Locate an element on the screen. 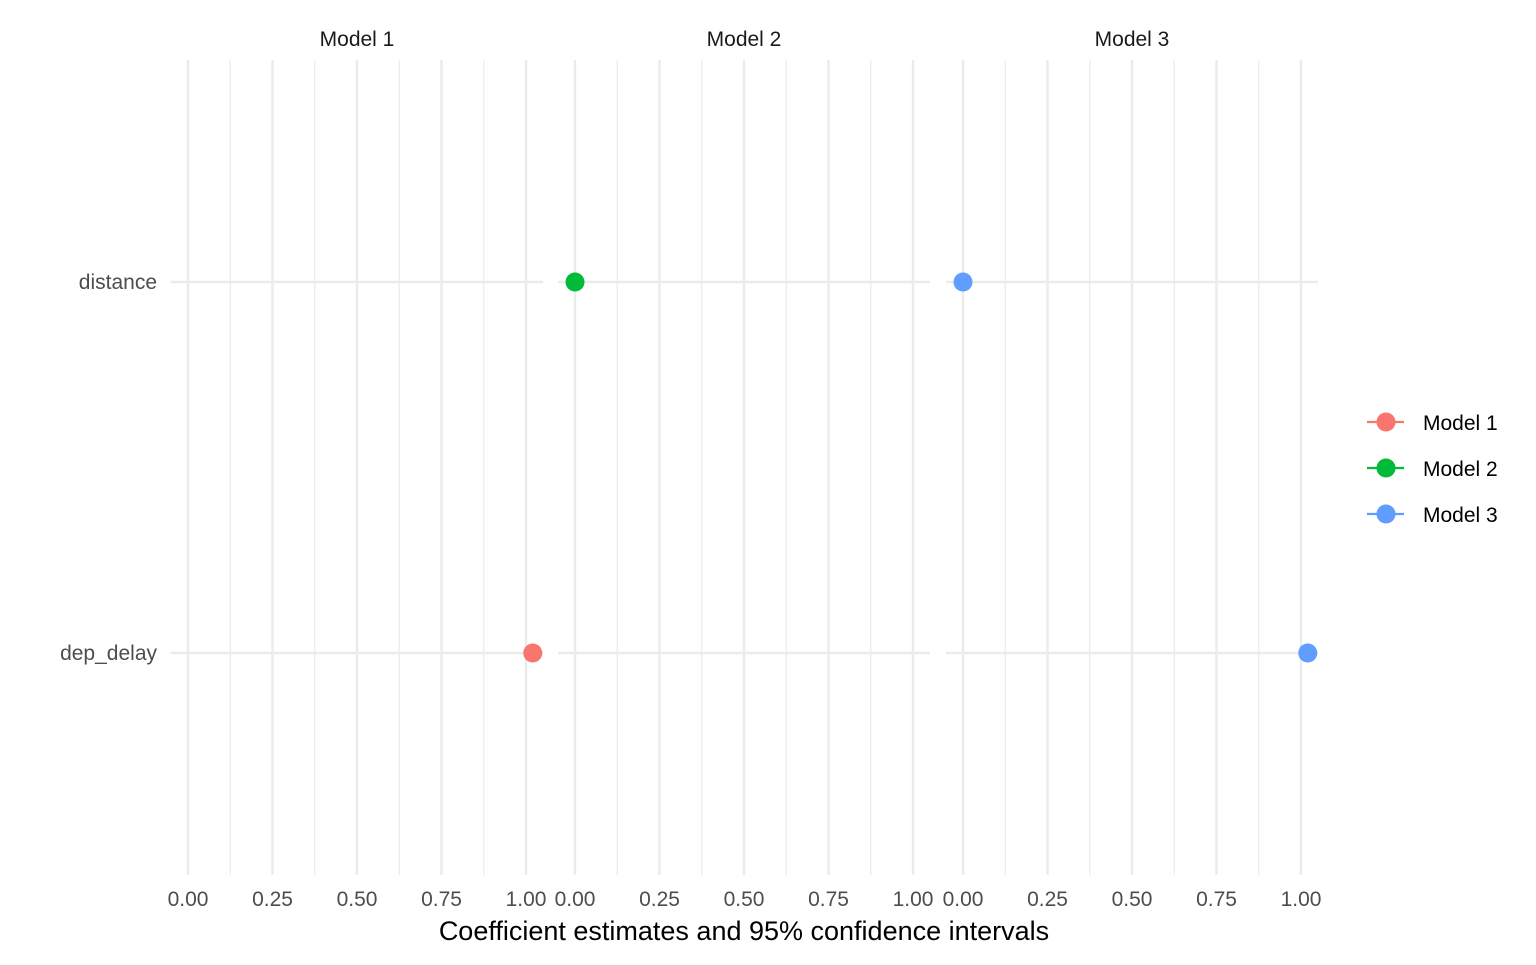 Image resolution: width=1536 pixels, height=965 pixels. legend: Model 1 Model 2 Model 3 is located at coordinates (1432, 469).